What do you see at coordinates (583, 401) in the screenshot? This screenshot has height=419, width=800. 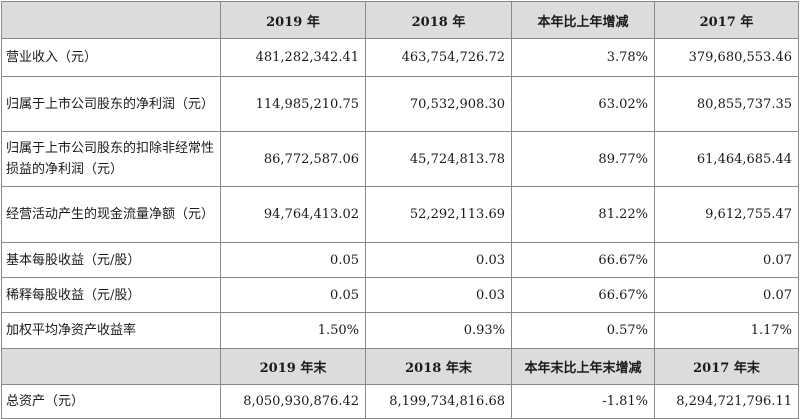 I see `cell-change: -1.81%` at bounding box center [583, 401].